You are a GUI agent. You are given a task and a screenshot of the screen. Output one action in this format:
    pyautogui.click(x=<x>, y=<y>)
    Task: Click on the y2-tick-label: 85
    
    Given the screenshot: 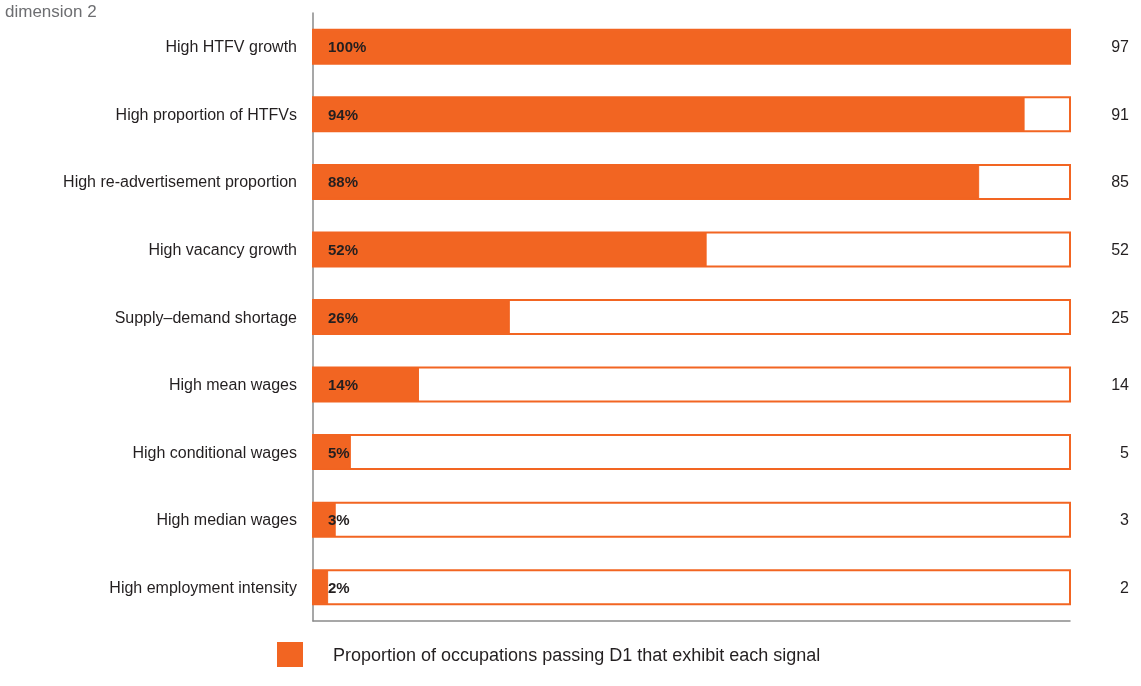 What is the action you would take?
    pyautogui.click(x=1120, y=182)
    